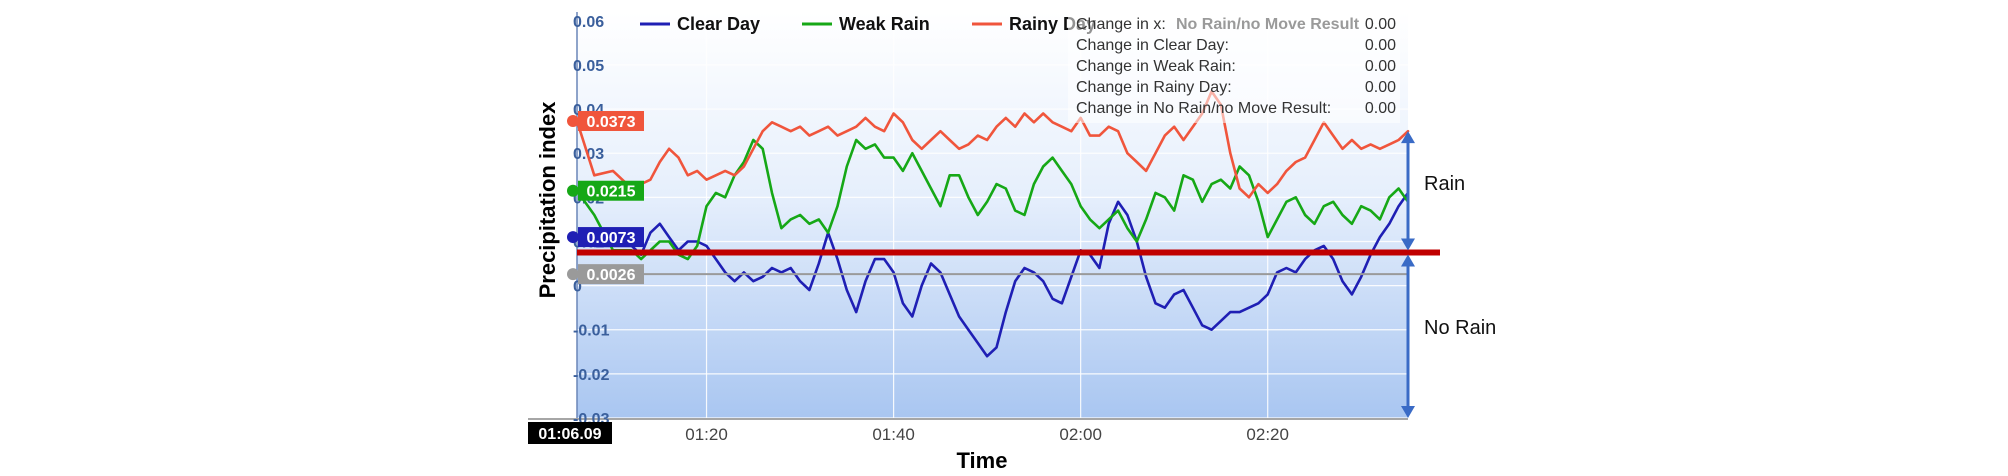 The height and width of the screenshot is (476, 2008). Describe the element at coordinates (1408, 412) in the screenshot. I see `no-rain-arrow-head-down` at that location.